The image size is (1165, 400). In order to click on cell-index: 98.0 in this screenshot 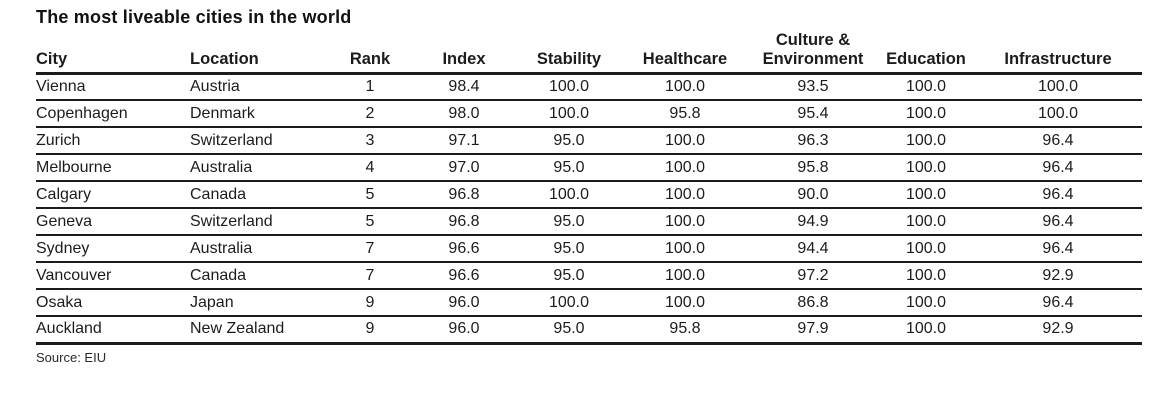, I will do `click(464, 114)`.